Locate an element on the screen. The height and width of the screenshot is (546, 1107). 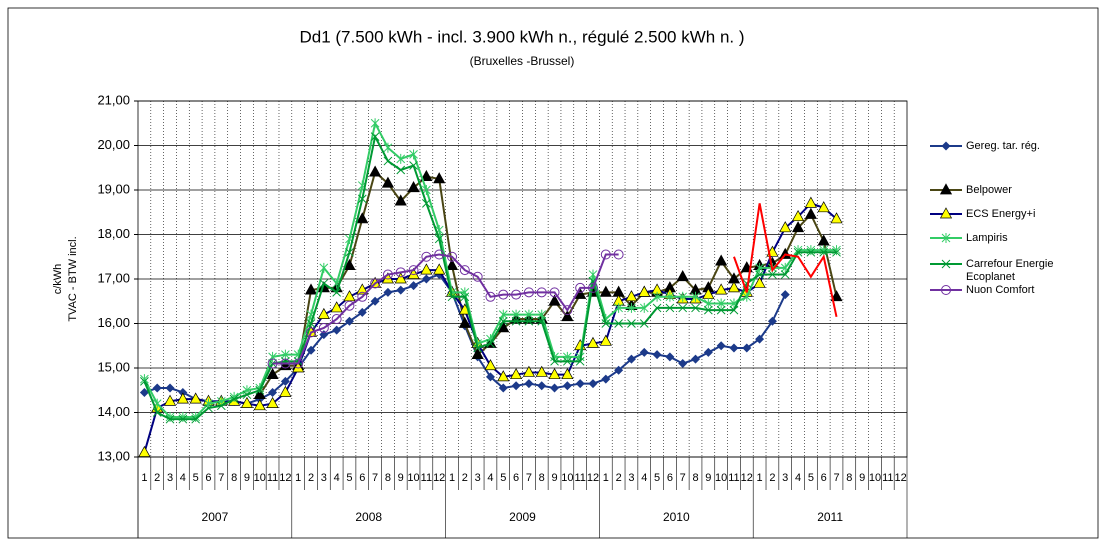
legend-label: ECS Energy+i is located at coordinates (1000, 214).